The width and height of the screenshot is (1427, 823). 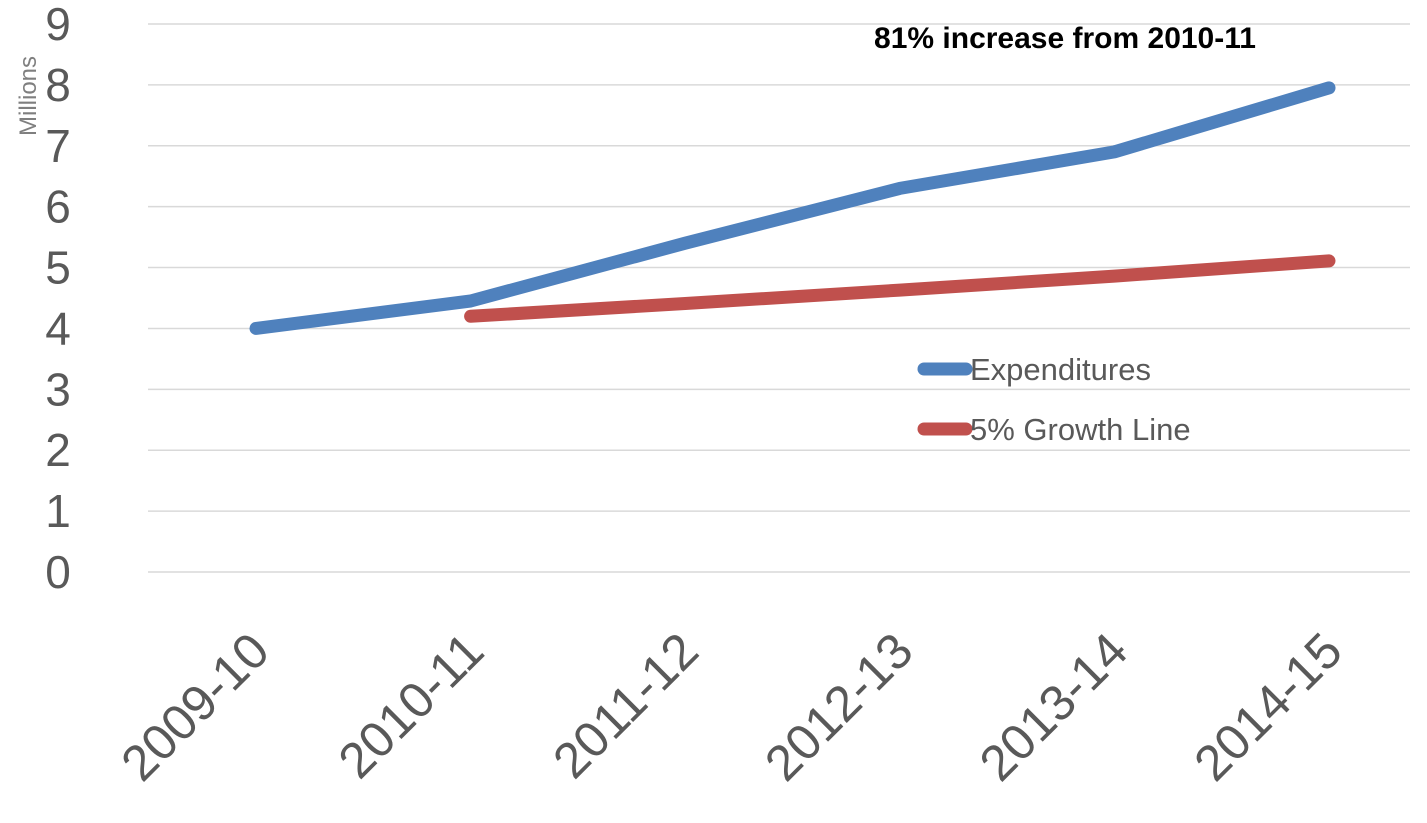 What do you see at coordinates (625, 705) in the screenshot?
I see `x-tick-label-2011-12: 2011-12` at bounding box center [625, 705].